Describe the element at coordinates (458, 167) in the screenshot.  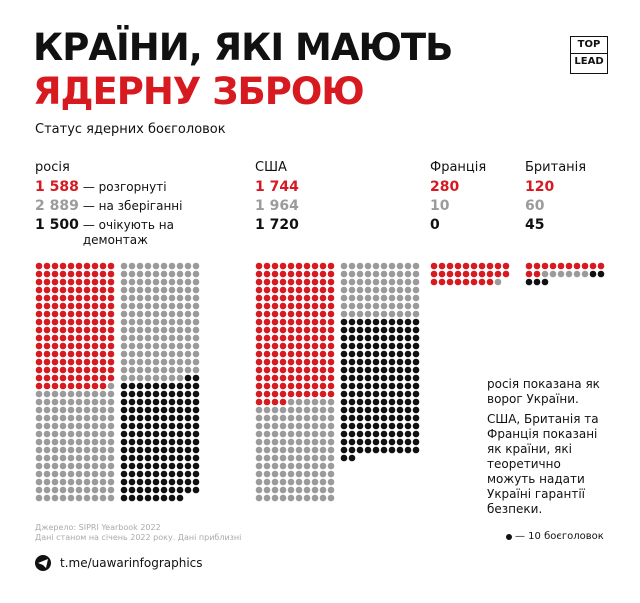
I see `country-name: Франція` at that location.